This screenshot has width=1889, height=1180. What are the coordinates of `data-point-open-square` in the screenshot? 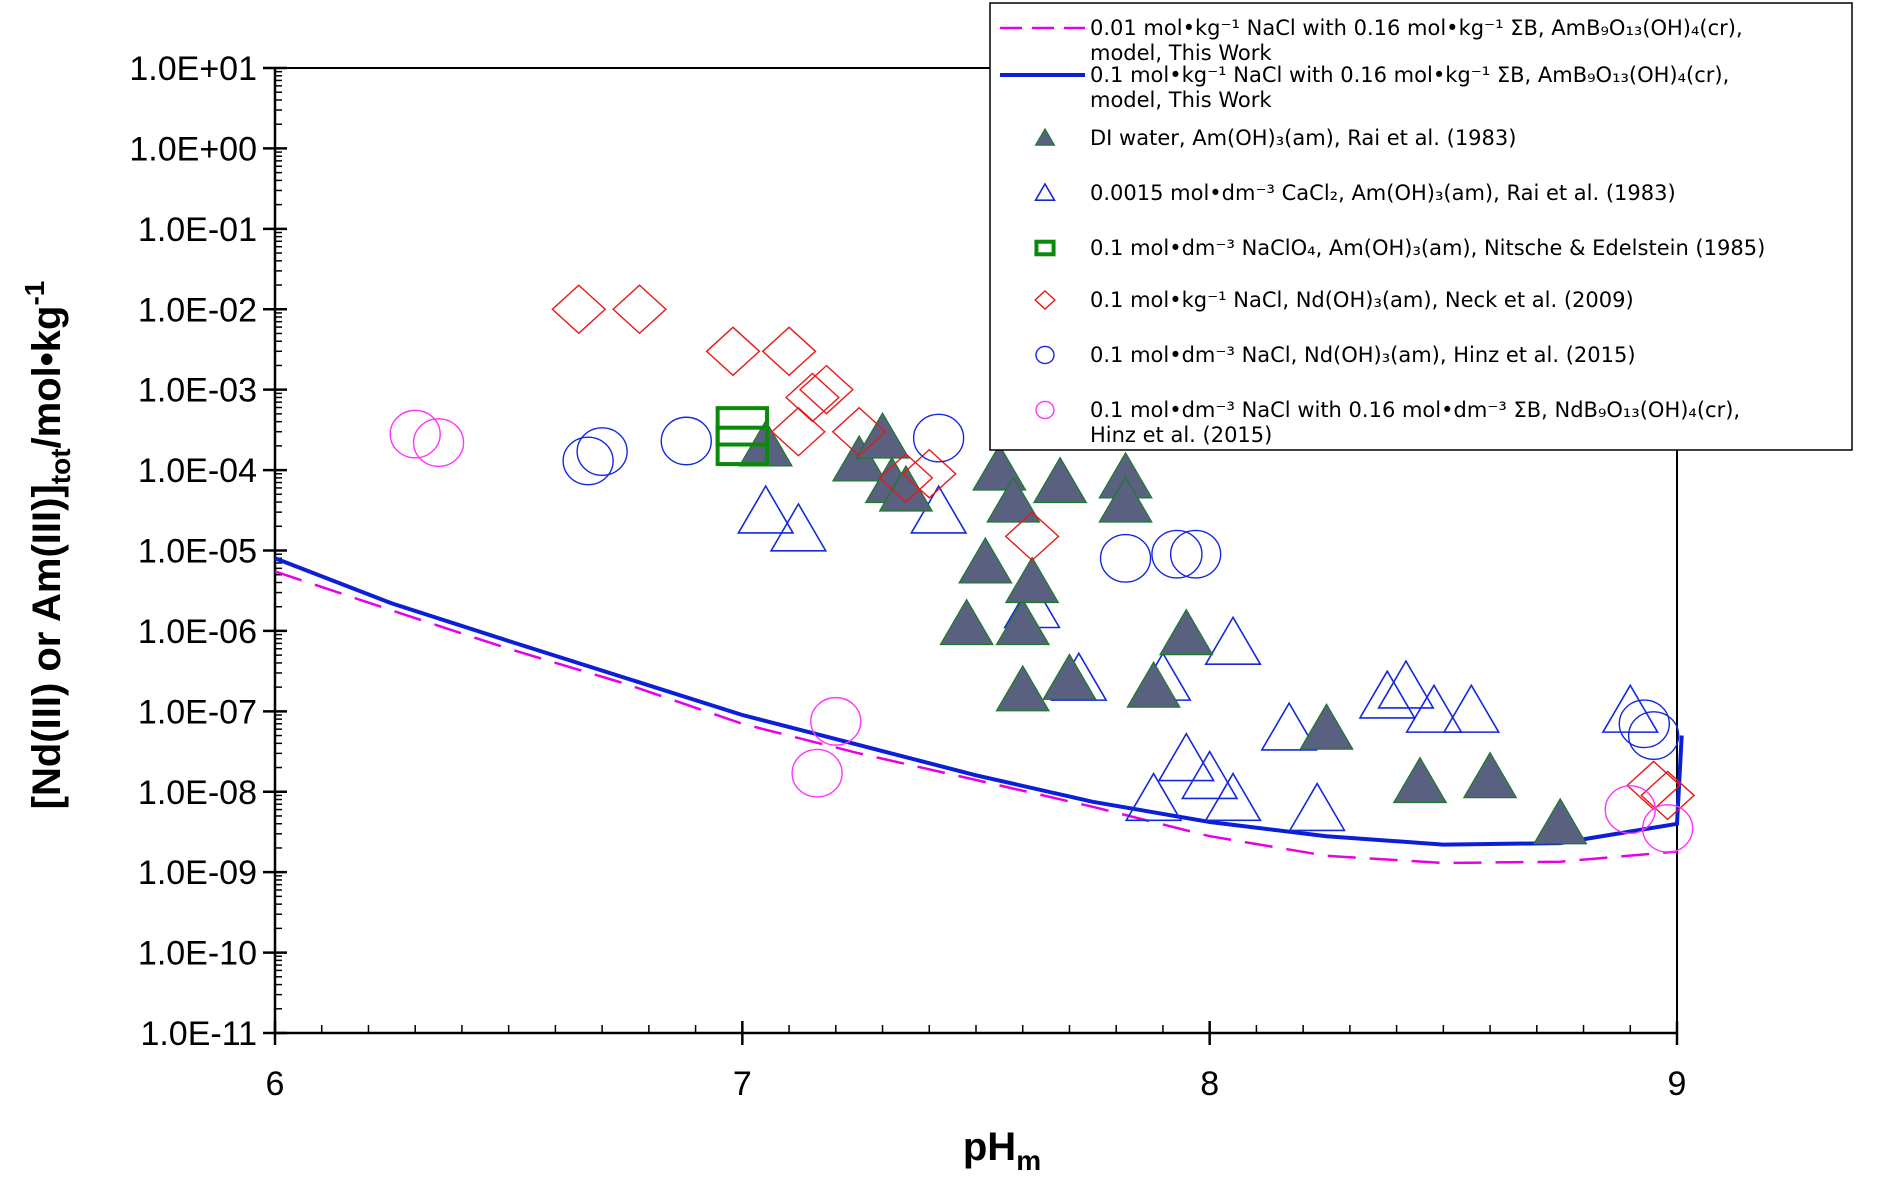 It's located at (742, 446).